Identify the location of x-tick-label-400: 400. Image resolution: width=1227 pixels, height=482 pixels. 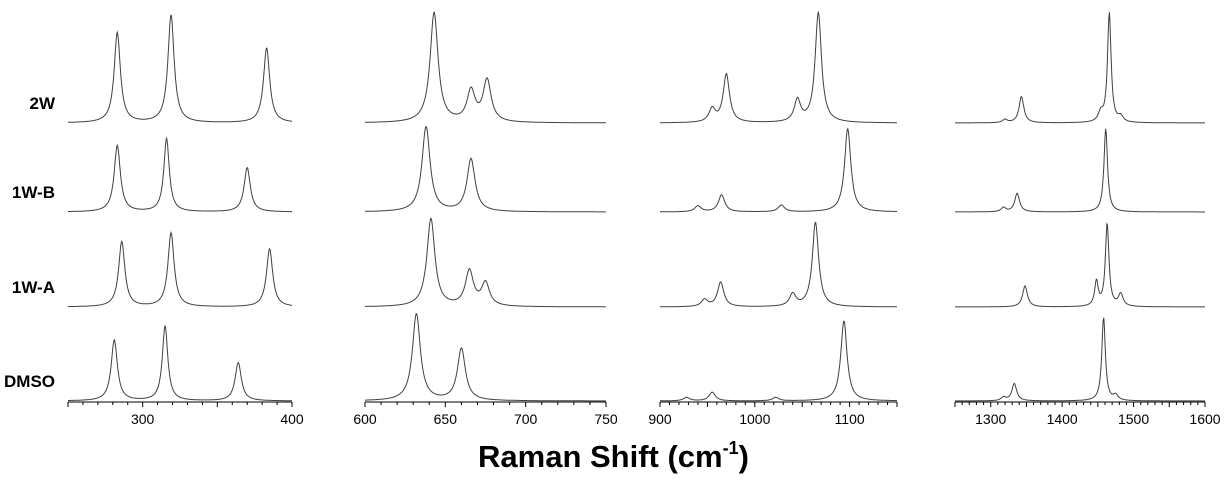
(292, 419).